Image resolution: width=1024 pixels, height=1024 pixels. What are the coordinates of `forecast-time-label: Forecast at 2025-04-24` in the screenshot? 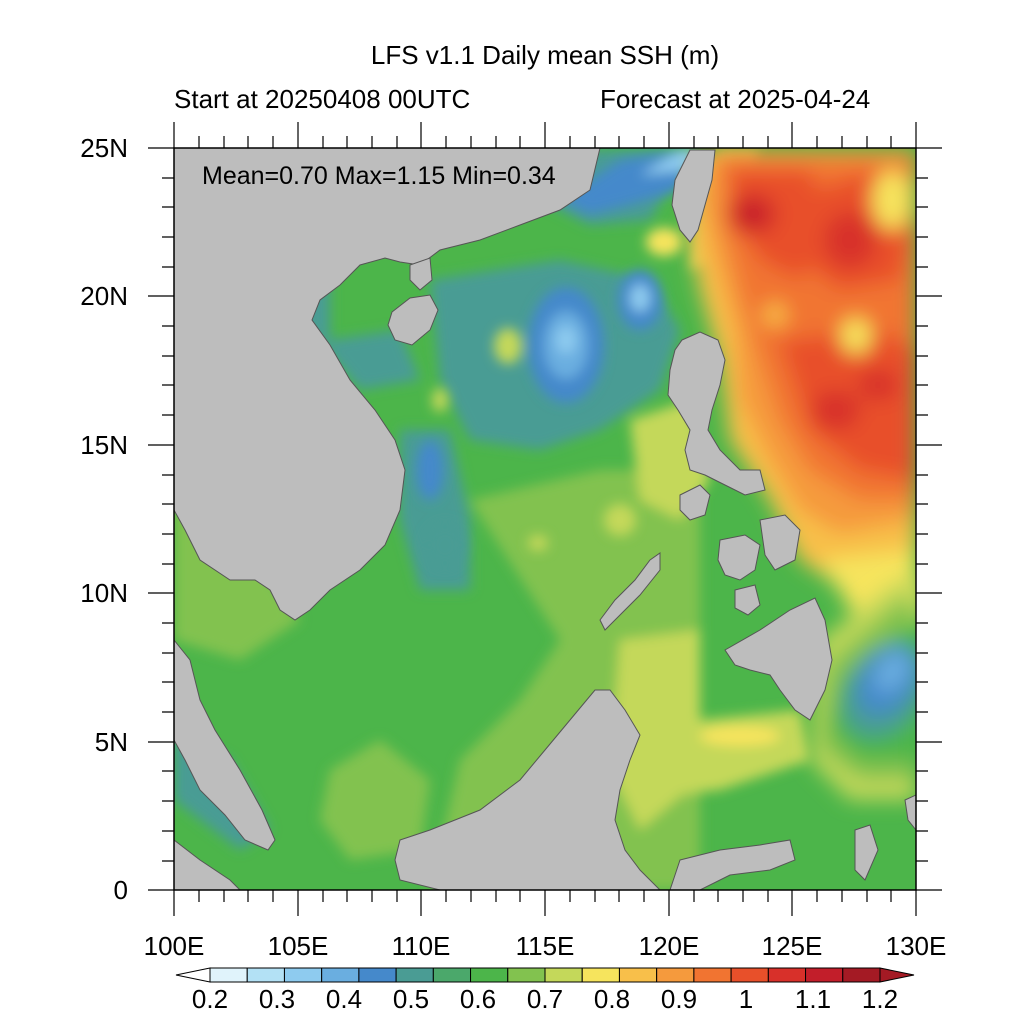 It's located at (735, 99).